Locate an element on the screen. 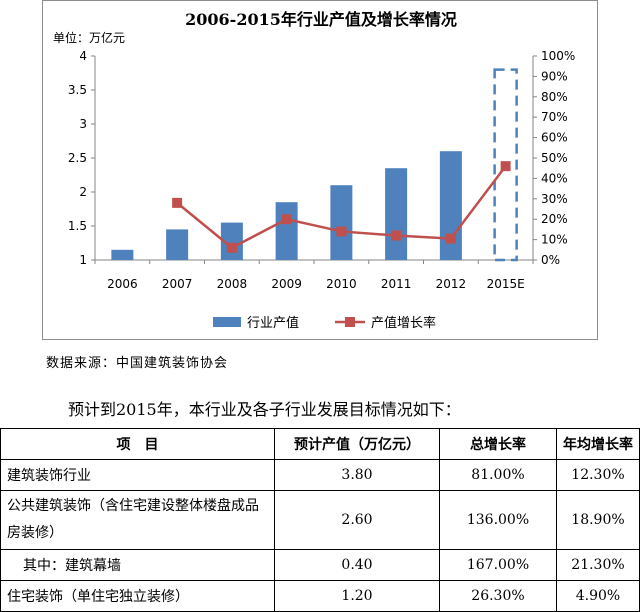 This screenshot has height=612, width=640. row-total-growth: 26.30% is located at coordinates (498, 596).